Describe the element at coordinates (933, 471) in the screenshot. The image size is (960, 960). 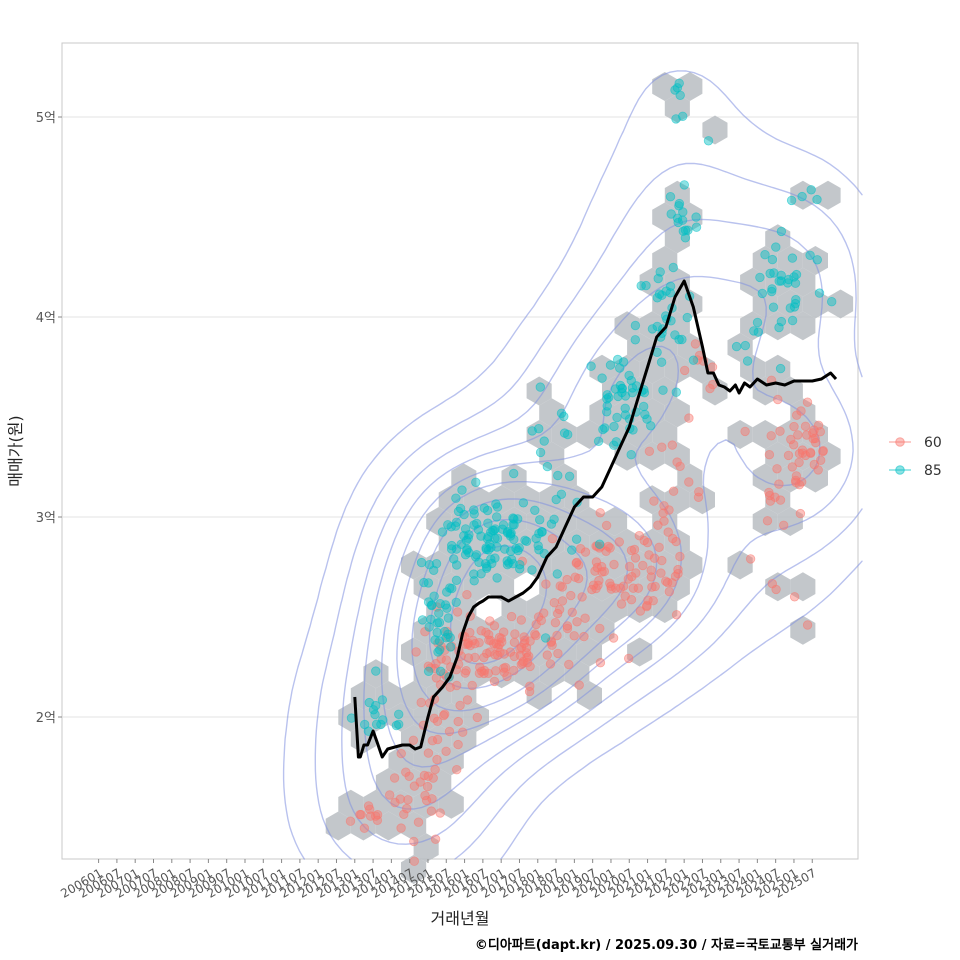
I see `legend-label: 85` at that location.